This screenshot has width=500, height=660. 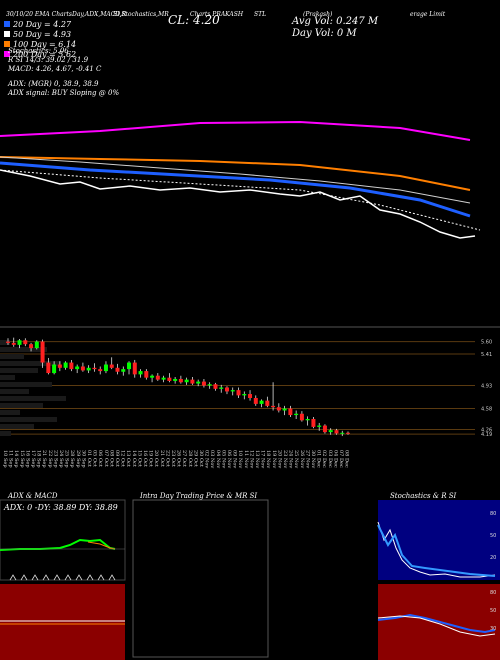 I want to click on x-date-label: 02 Nov, so click(x=207, y=459).